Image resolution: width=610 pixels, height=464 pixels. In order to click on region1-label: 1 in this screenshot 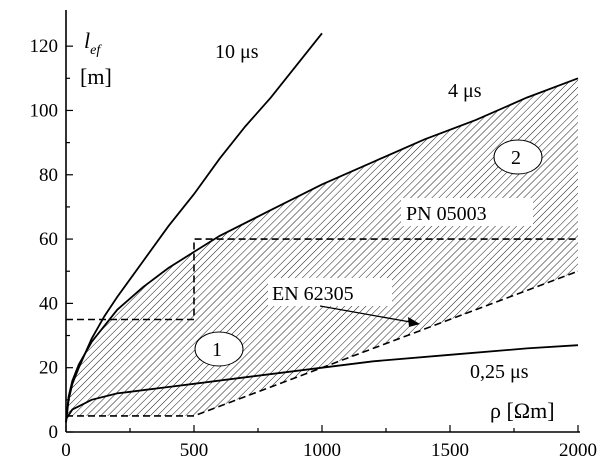, I will do `click(217, 350)`.